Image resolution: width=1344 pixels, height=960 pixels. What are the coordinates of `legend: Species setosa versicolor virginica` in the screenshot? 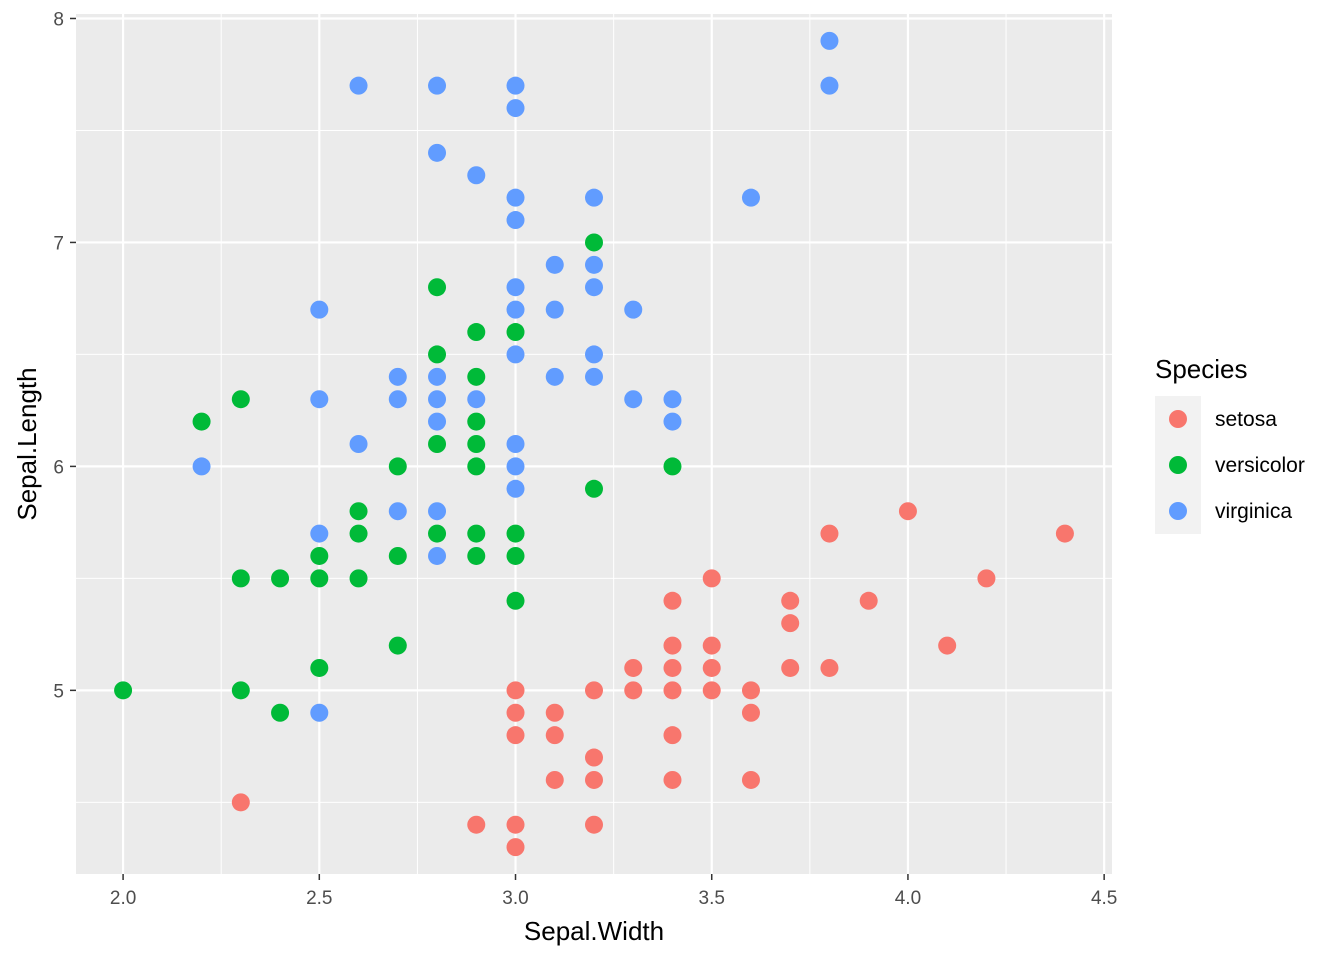 It's located at (1230, 444).